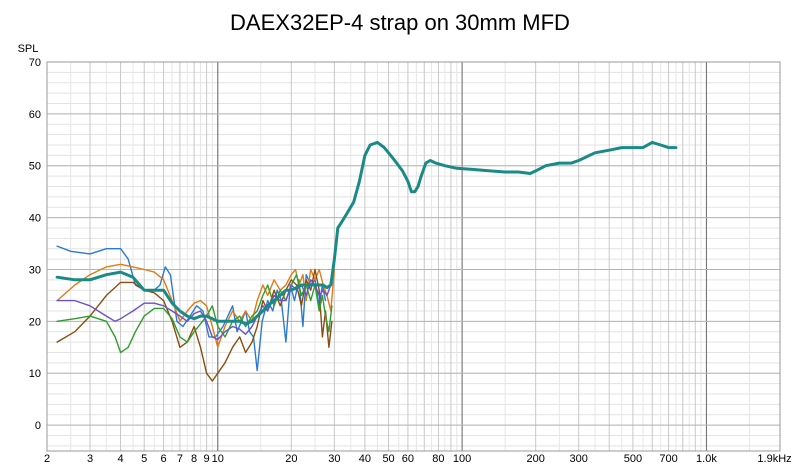  What do you see at coordinates (35, 244) in the screenshot?
I see `y-tick-labels: 0 10 20 30 40 50 60 70` at bounding box center [35, 244].